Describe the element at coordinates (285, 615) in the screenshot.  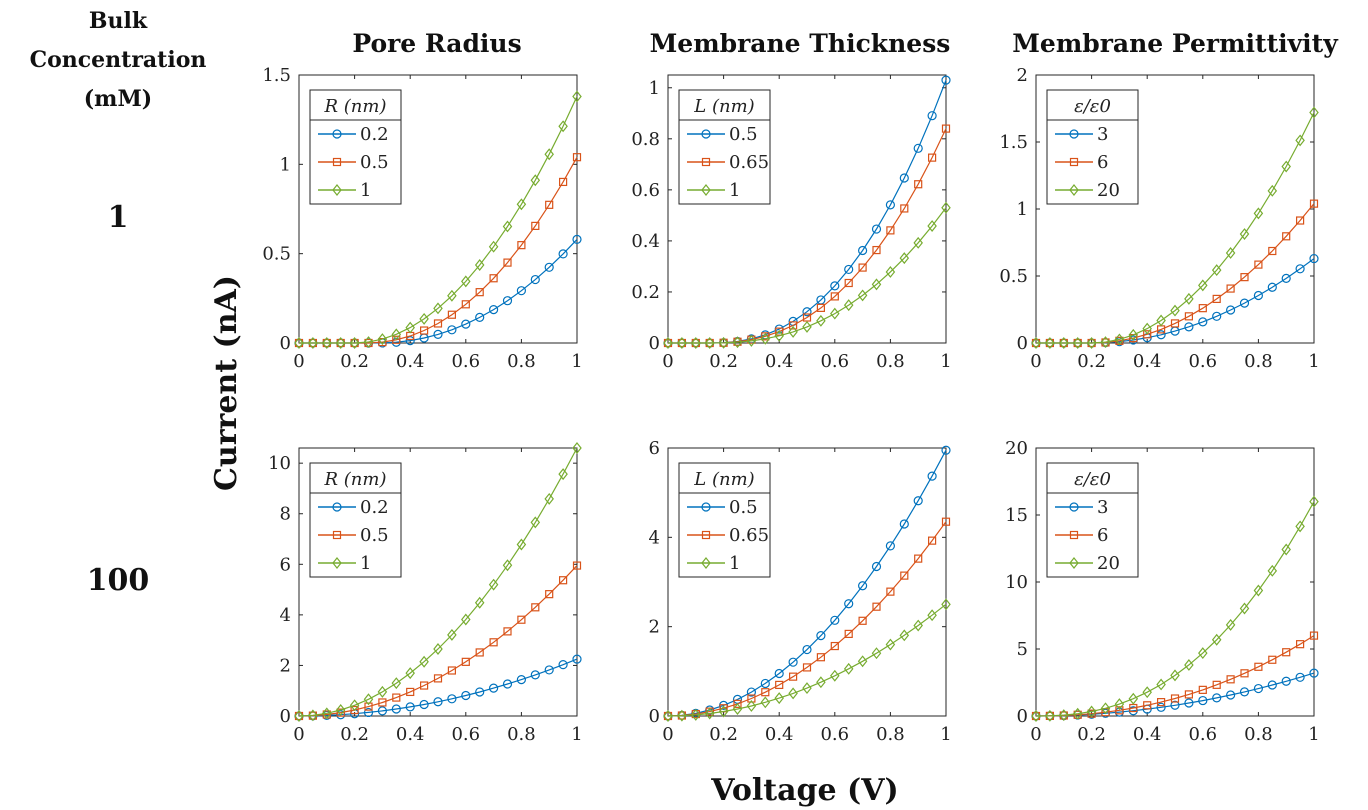
I see `y-tick-label: 4` at that location.